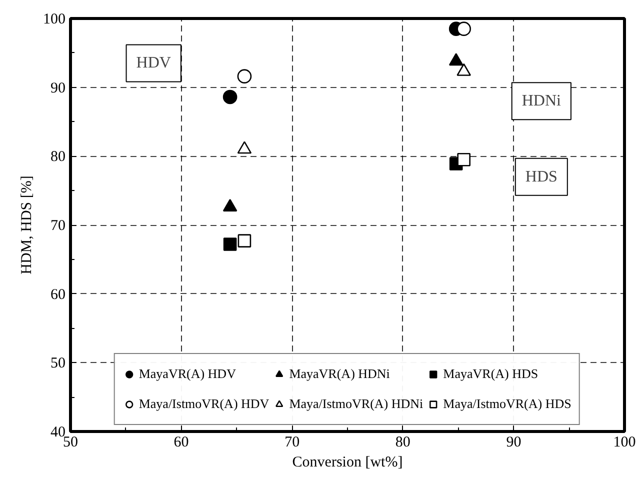 Image resolution: width=636 pixels, height=491 pixels. Describe the element at coordinates (181, 442) in the screenshot. I see `x-tick-label: 60` at that location.